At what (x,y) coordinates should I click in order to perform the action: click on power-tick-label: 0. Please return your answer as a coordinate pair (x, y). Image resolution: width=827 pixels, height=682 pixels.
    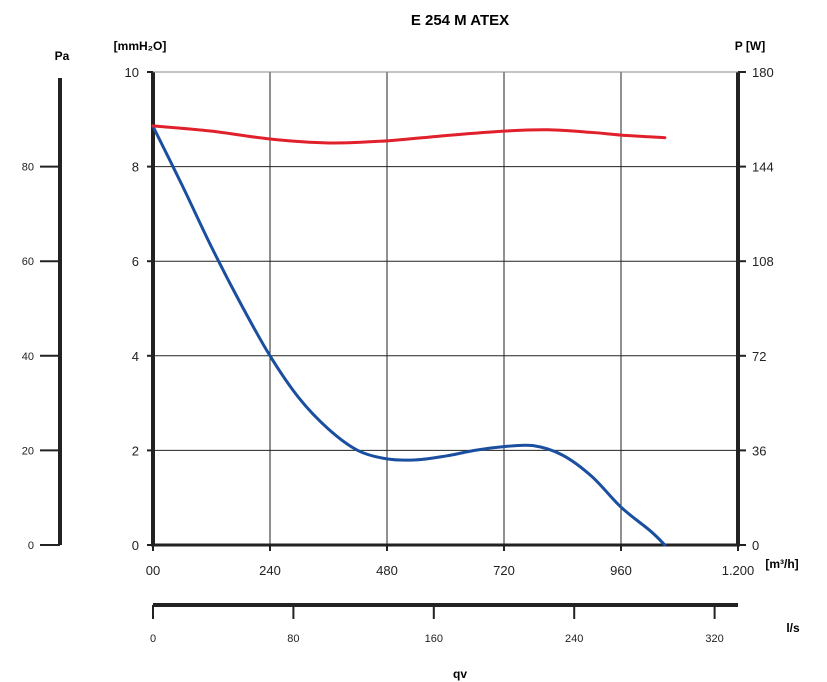
    Looking at the image, I should click on (755, 545).